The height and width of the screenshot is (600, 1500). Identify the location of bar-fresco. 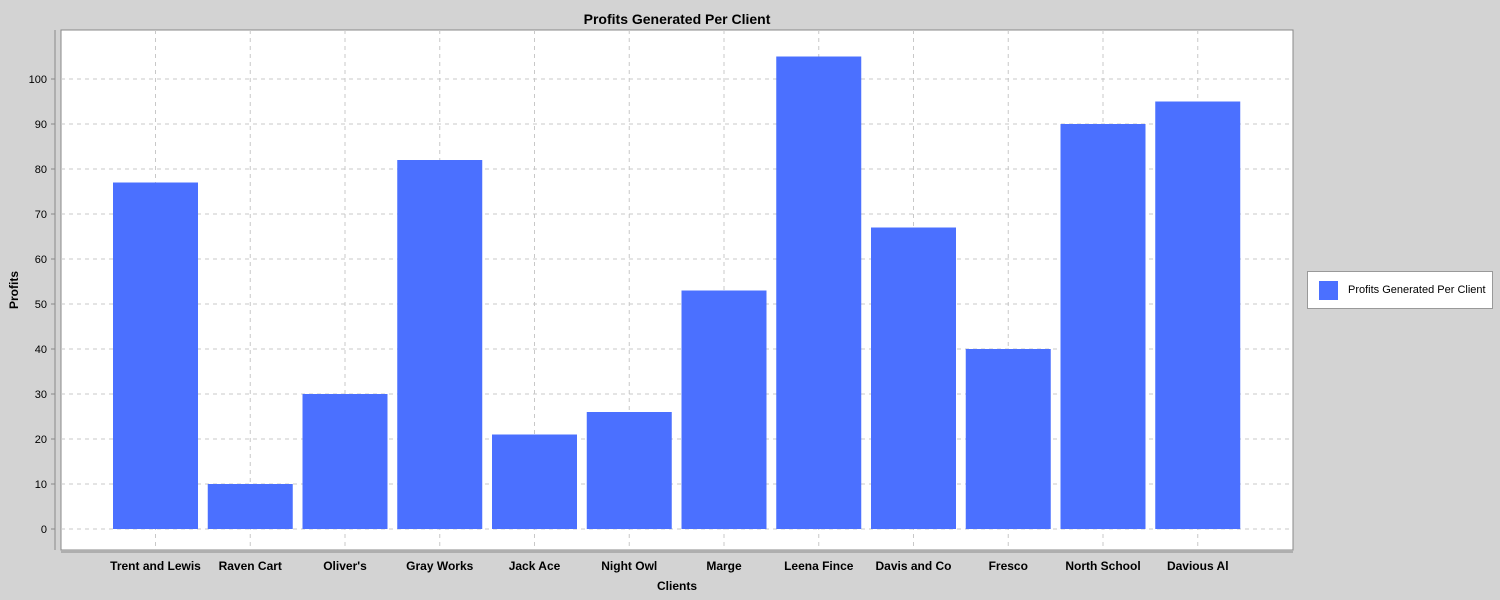
(1008, 439).